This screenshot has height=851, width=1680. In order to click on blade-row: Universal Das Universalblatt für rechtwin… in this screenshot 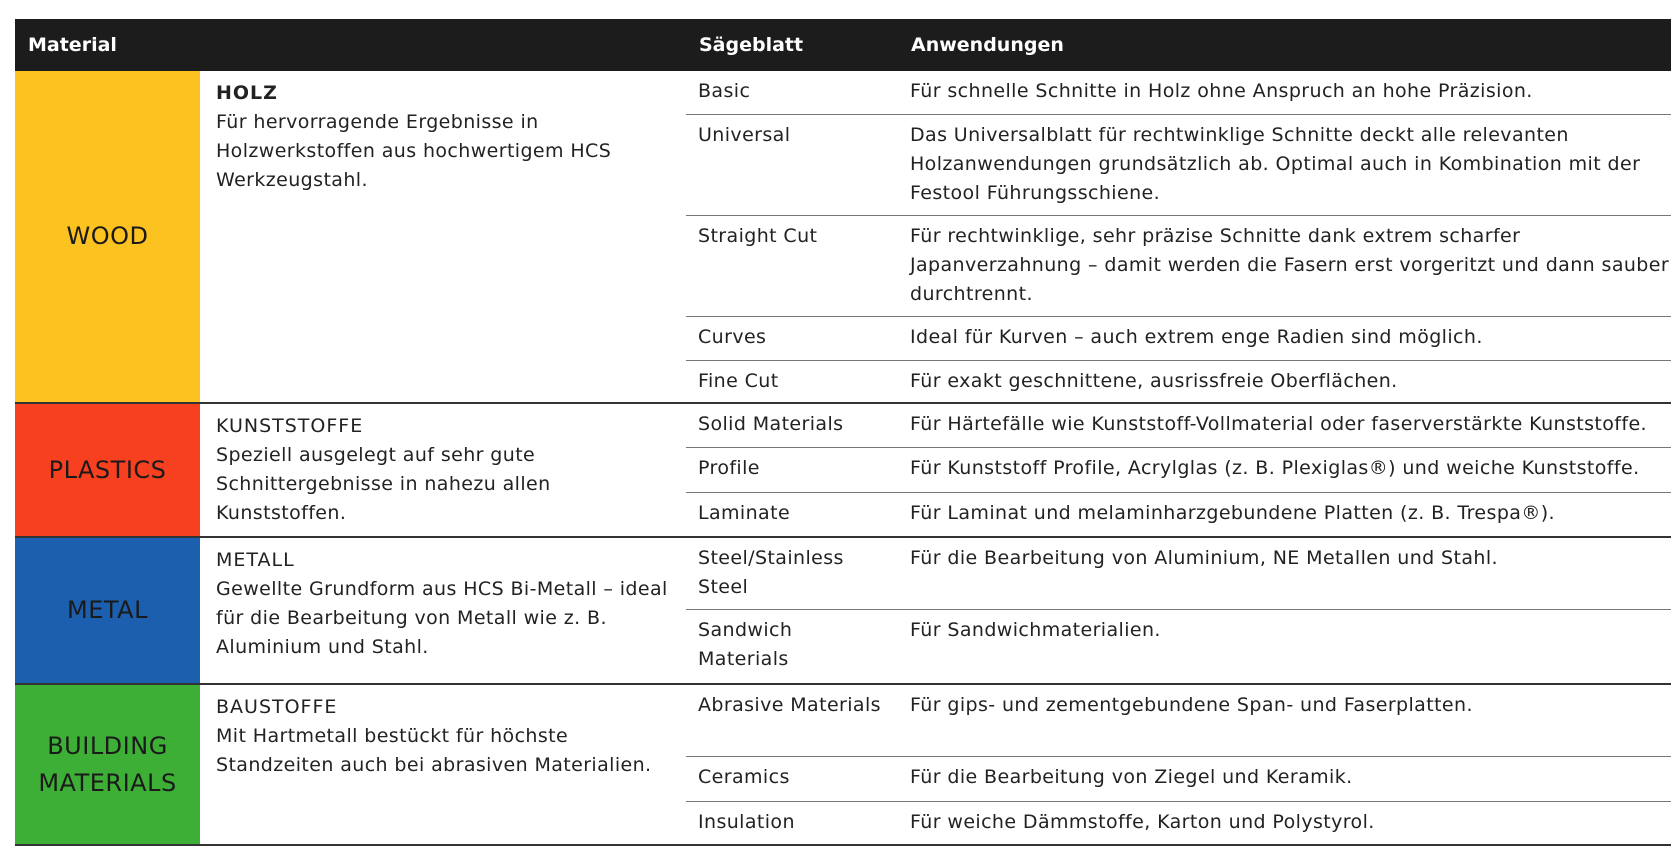, I will do `click(1178, 165)`.